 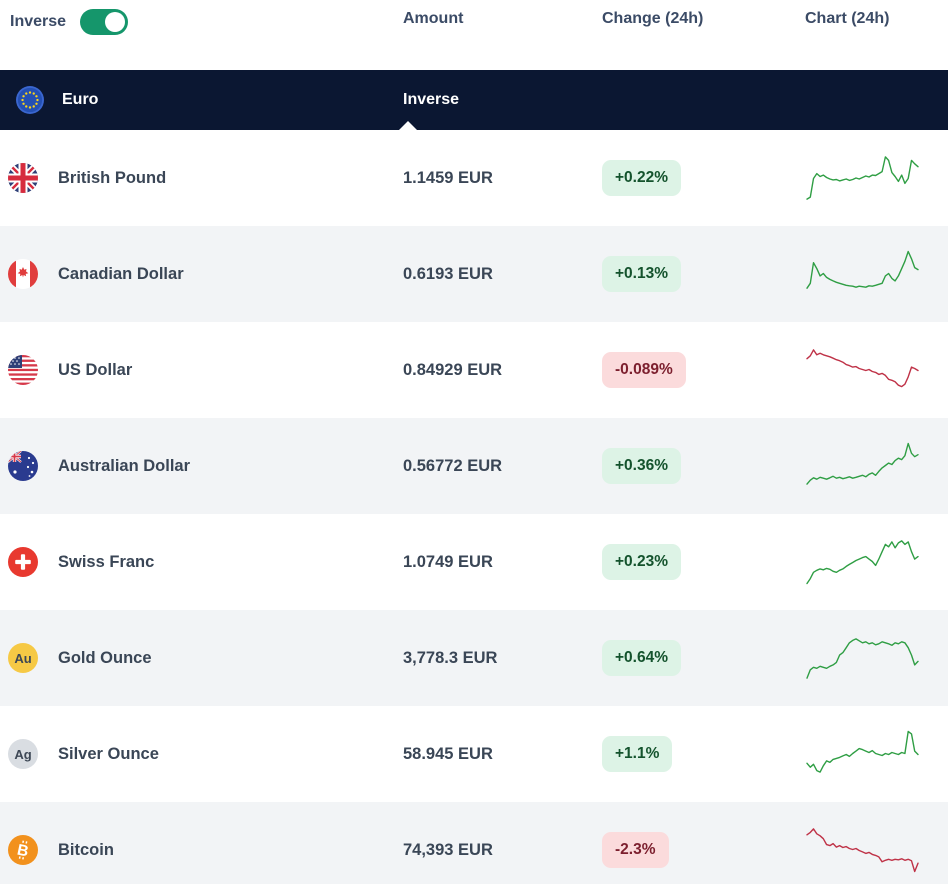 What do you see at coordinates (115, 22) in the screenshot?
I see `toggle-knob-icon` at bounding box center [115, 22].